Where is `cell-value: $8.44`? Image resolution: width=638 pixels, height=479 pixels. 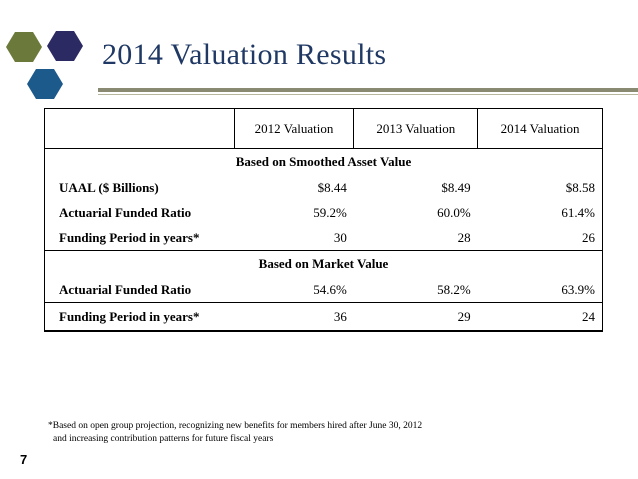 cell-value: $8.44 is located at coordinates (332, 187).